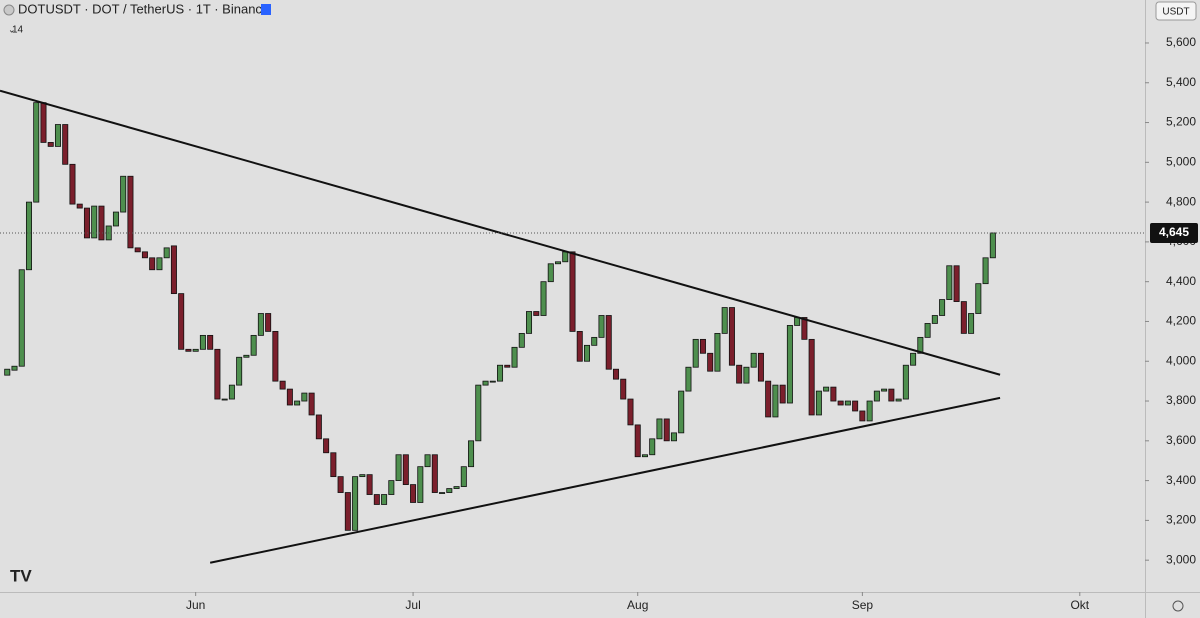 The width and height of the screenshot is (1200, 618). What do you see at coordinates (195, 605) in the screenshot?
I see `x-tick-label: Jun` at bounding box center [195, 605].